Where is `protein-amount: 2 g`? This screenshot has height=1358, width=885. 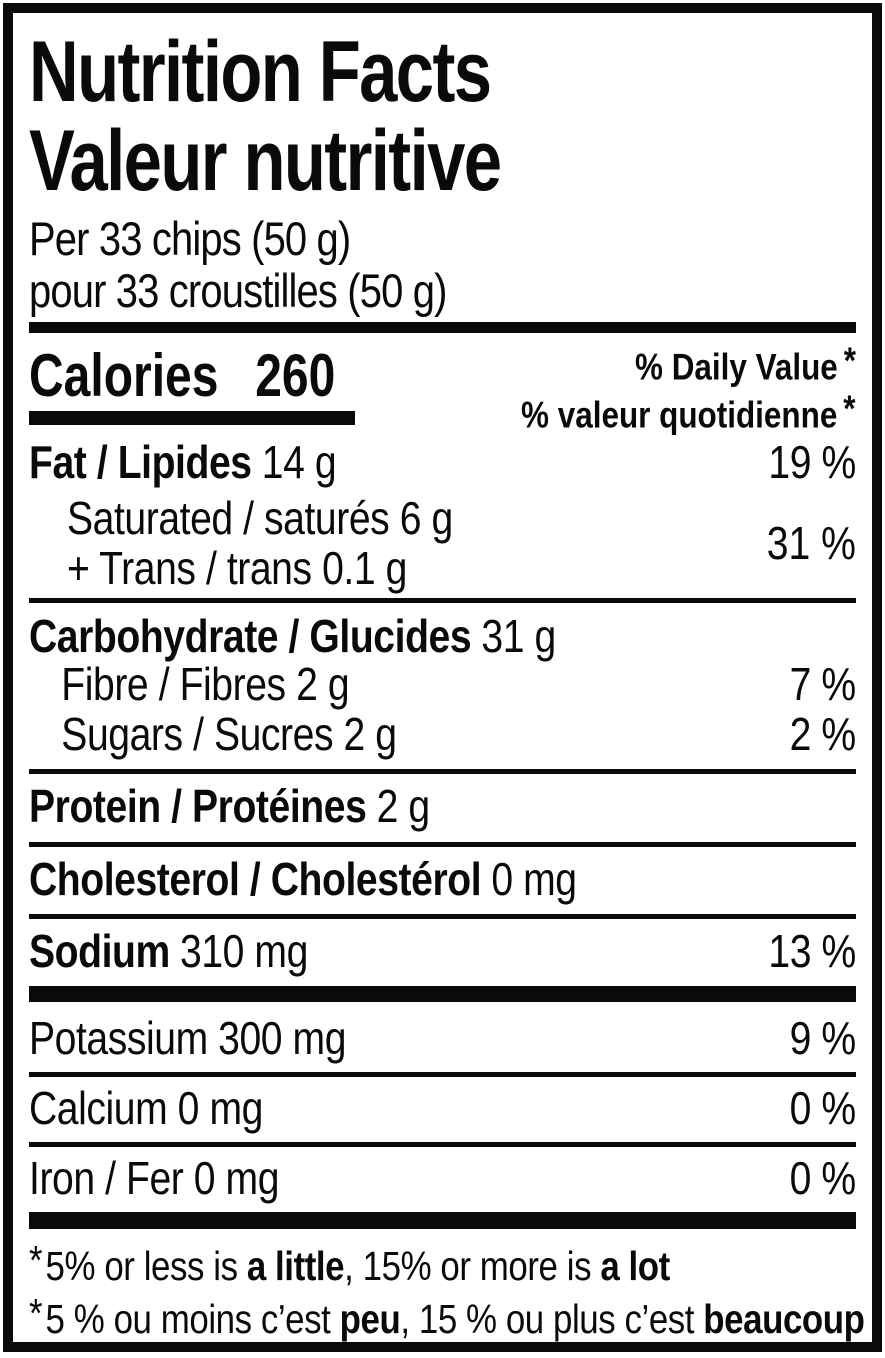 protein-amount: 2 g is located at coordinates (403, 806).